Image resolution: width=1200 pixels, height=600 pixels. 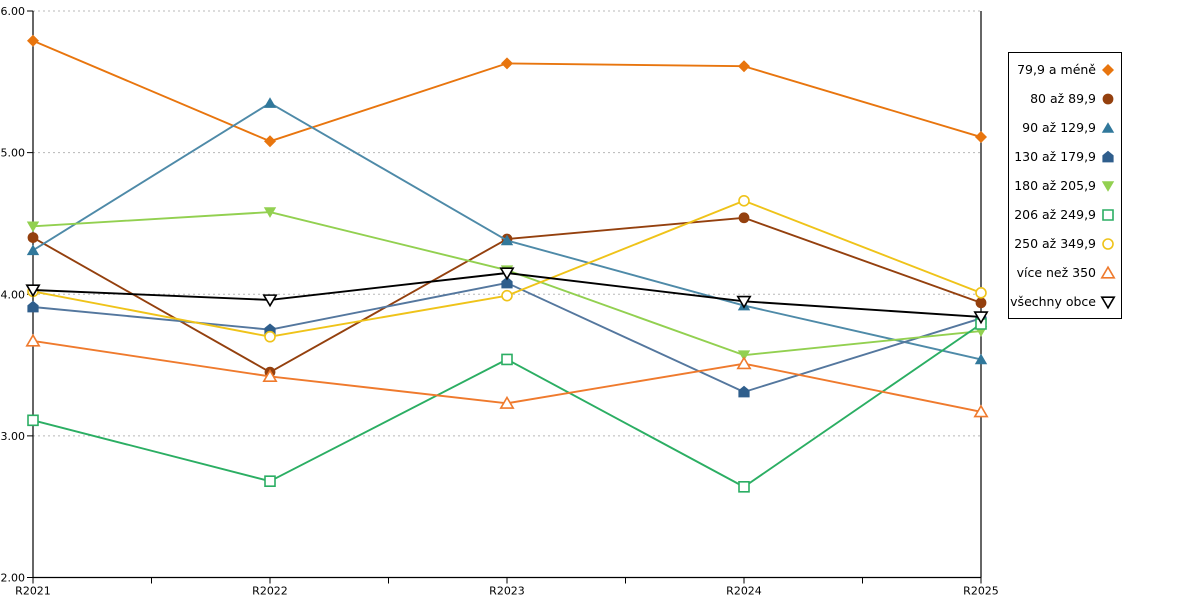 What do you see at coordinates (507, 63) in the screenshot?
I see `marker-diamond-s0-p2` at bounding box center [507, 63].